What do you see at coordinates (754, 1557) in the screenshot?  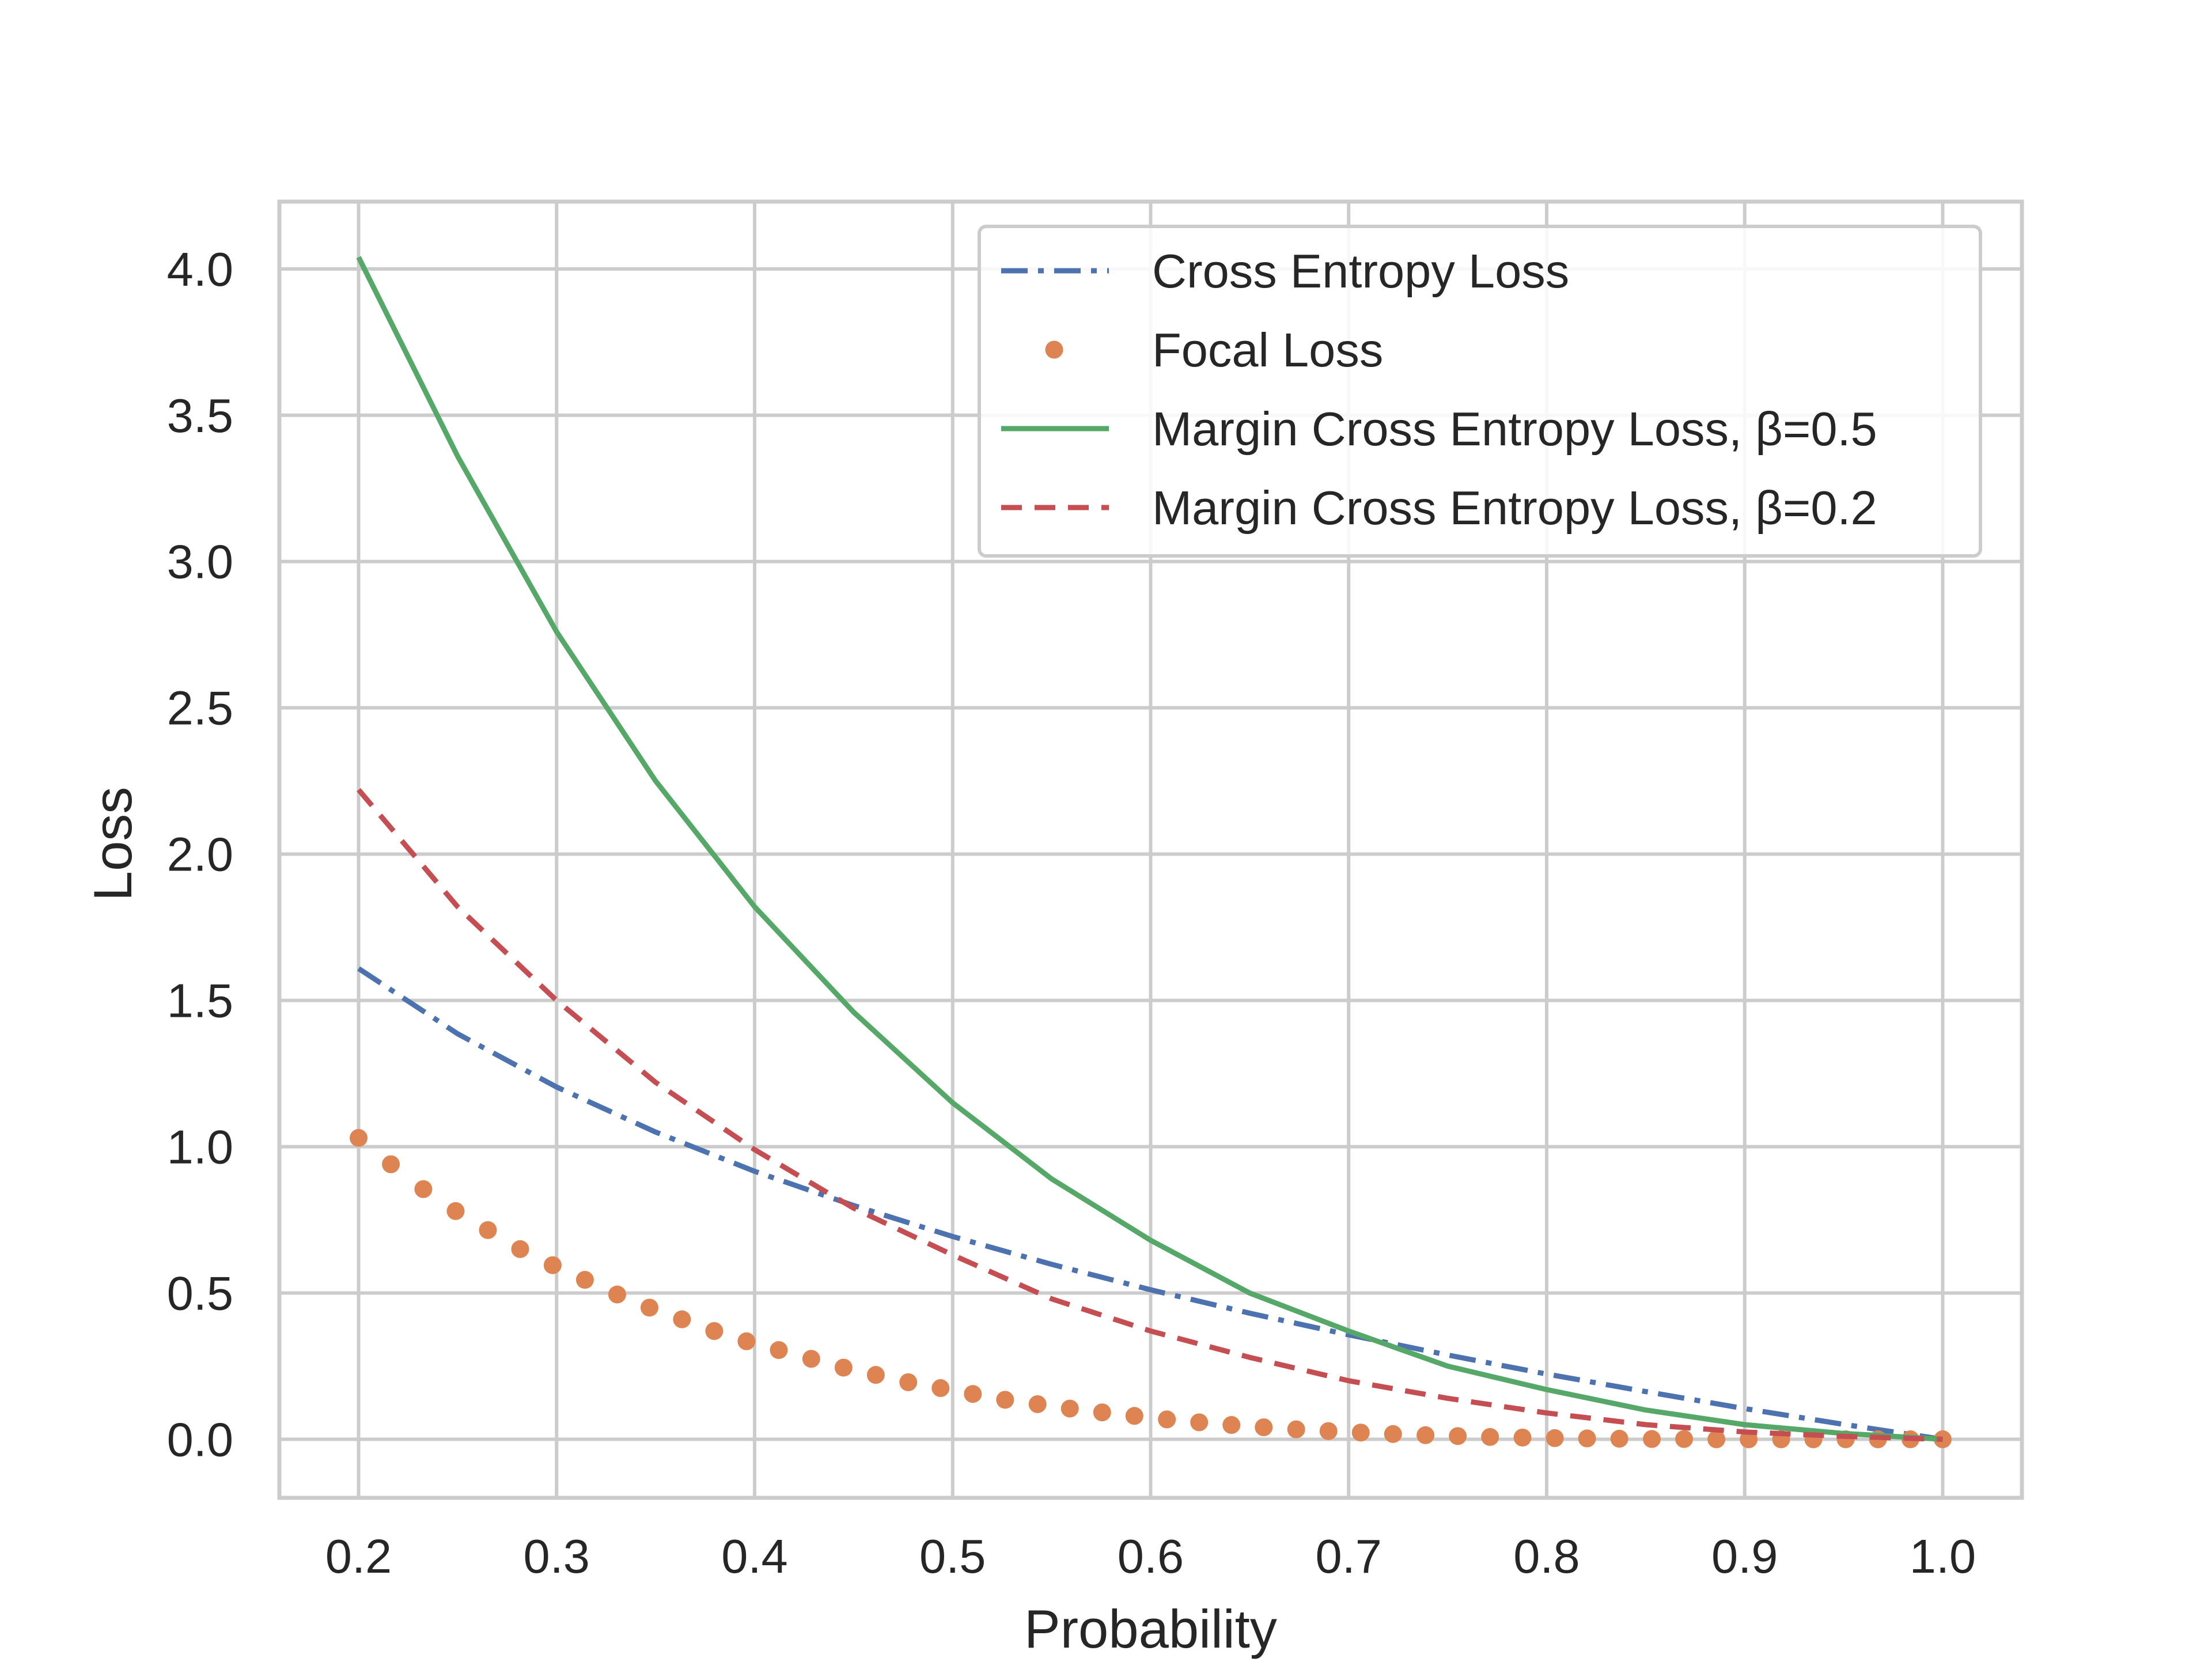 I see `x-tick-label: 0.4` at bounding box center [754, 1557].